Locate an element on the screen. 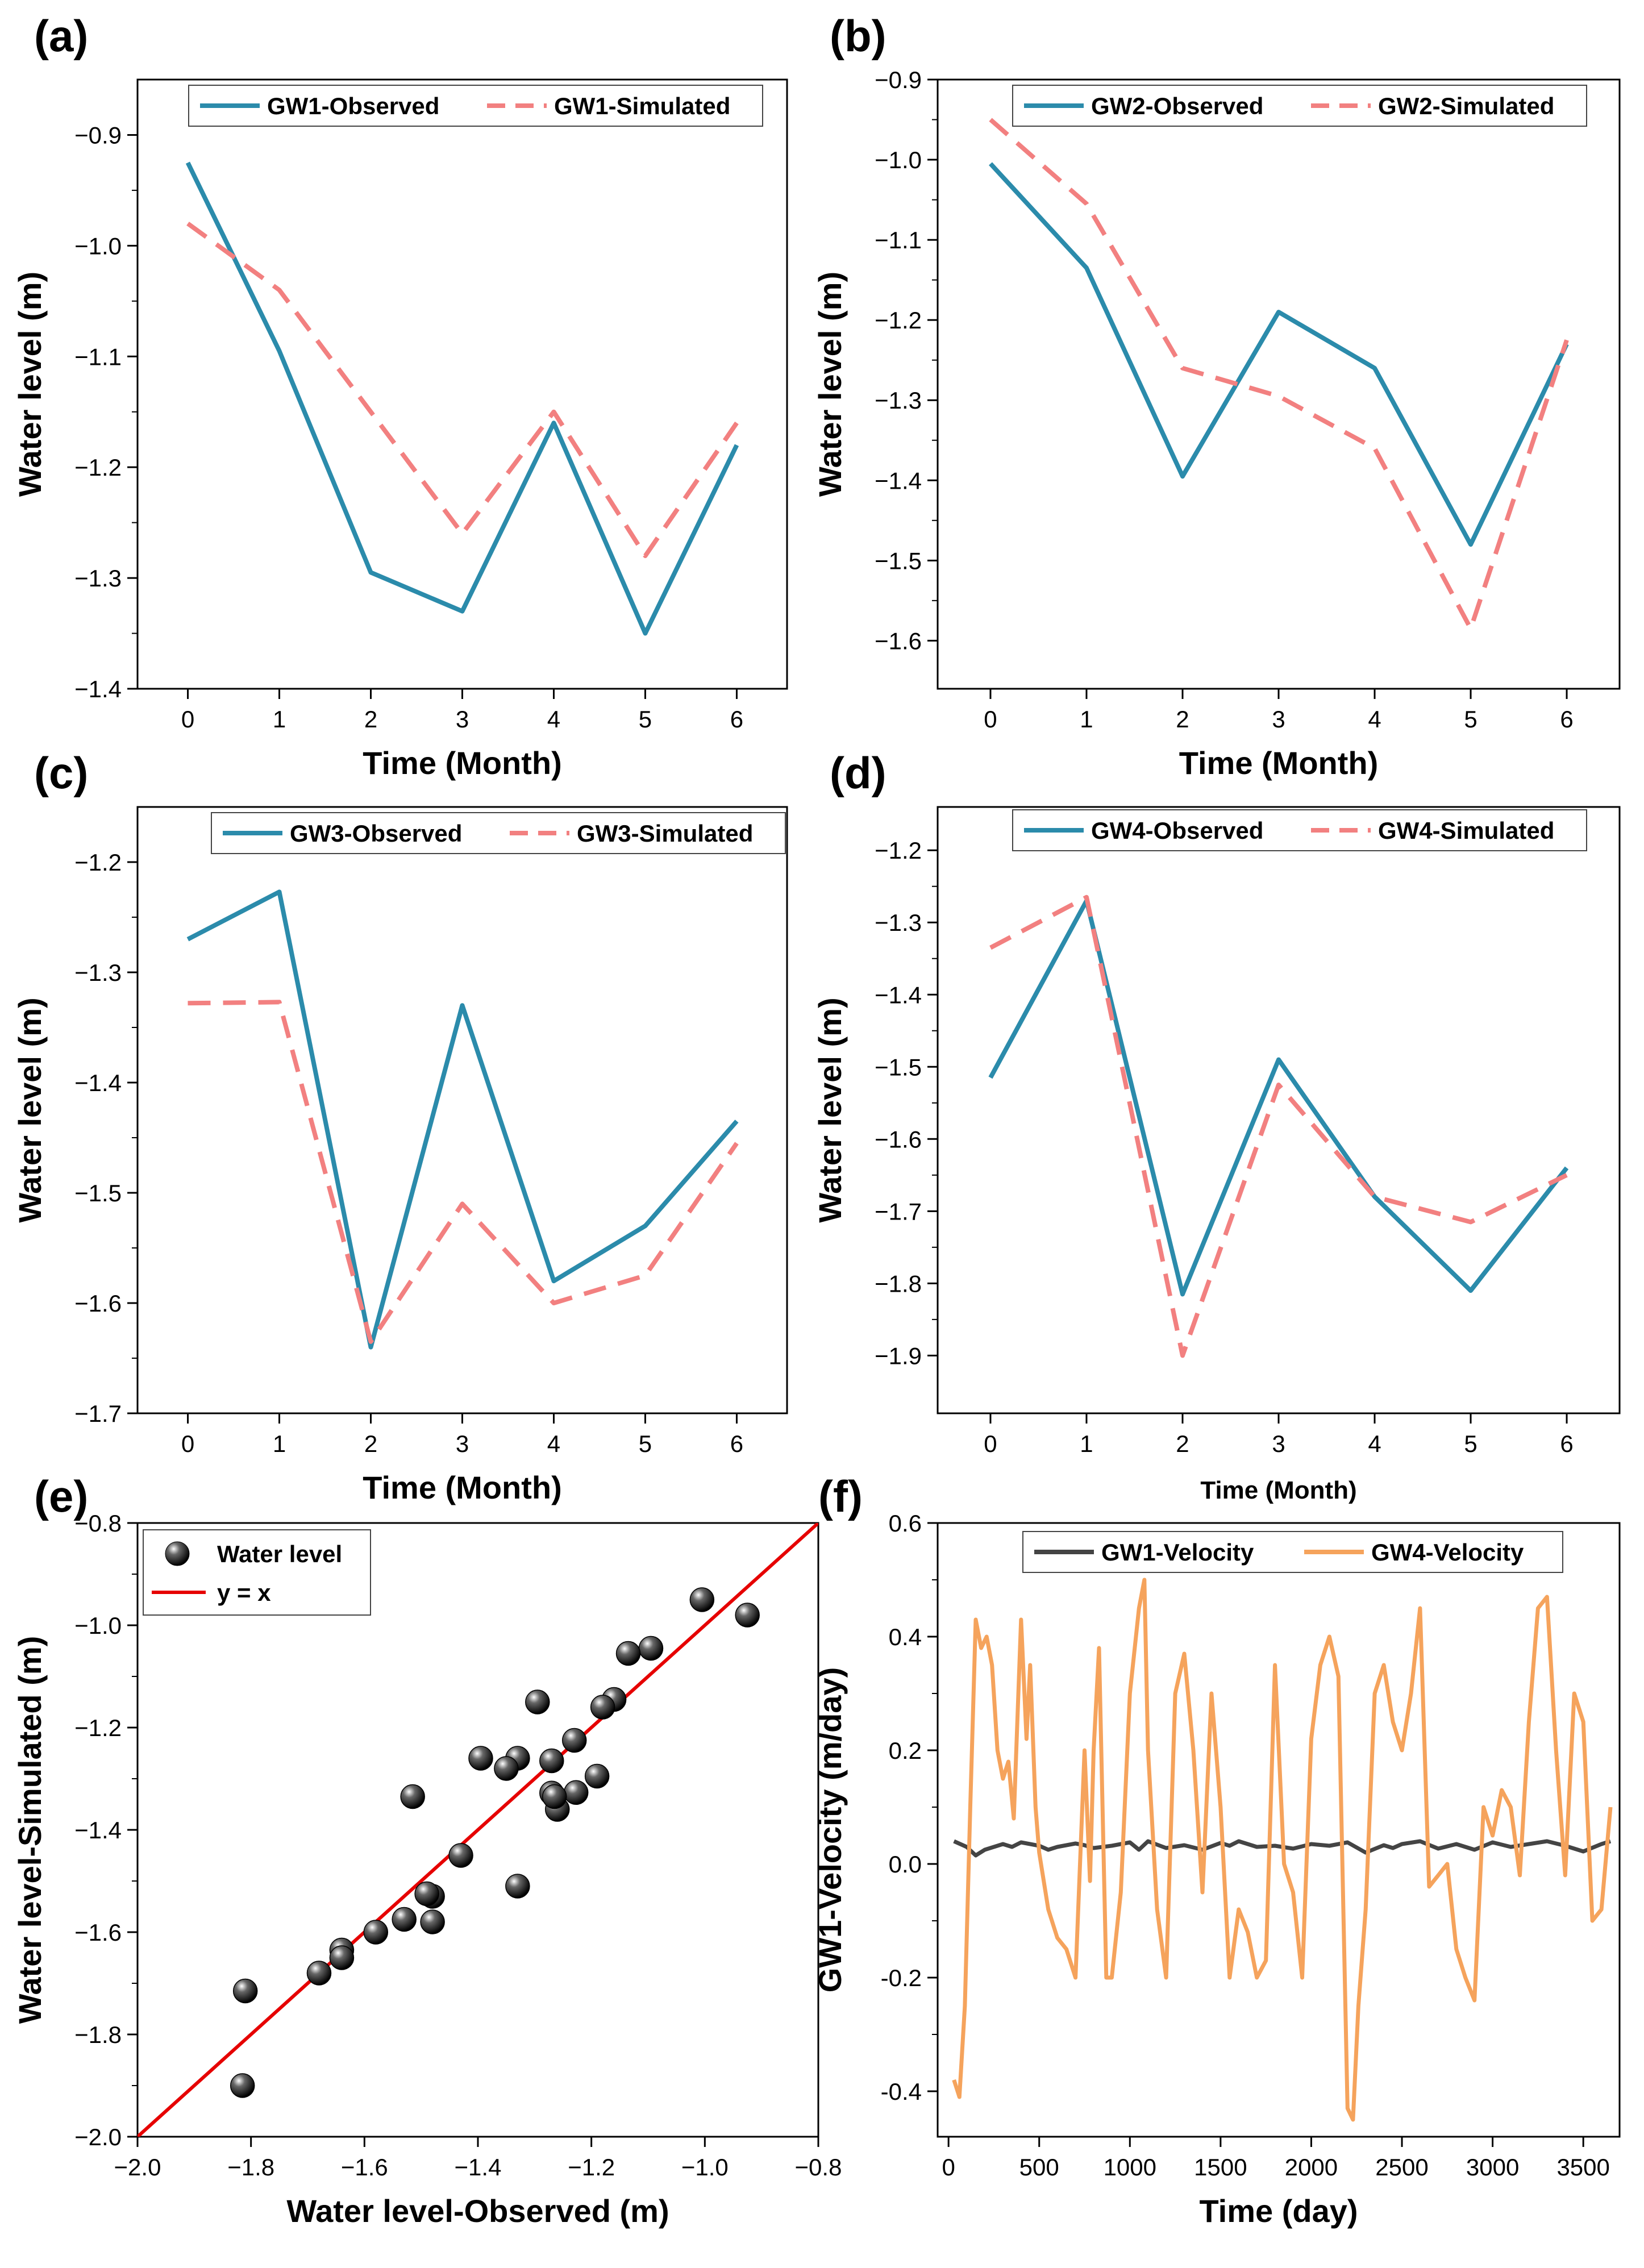 This screenshot has width=1644, height=2268. fit-line is located at coordinates (478, 1830).